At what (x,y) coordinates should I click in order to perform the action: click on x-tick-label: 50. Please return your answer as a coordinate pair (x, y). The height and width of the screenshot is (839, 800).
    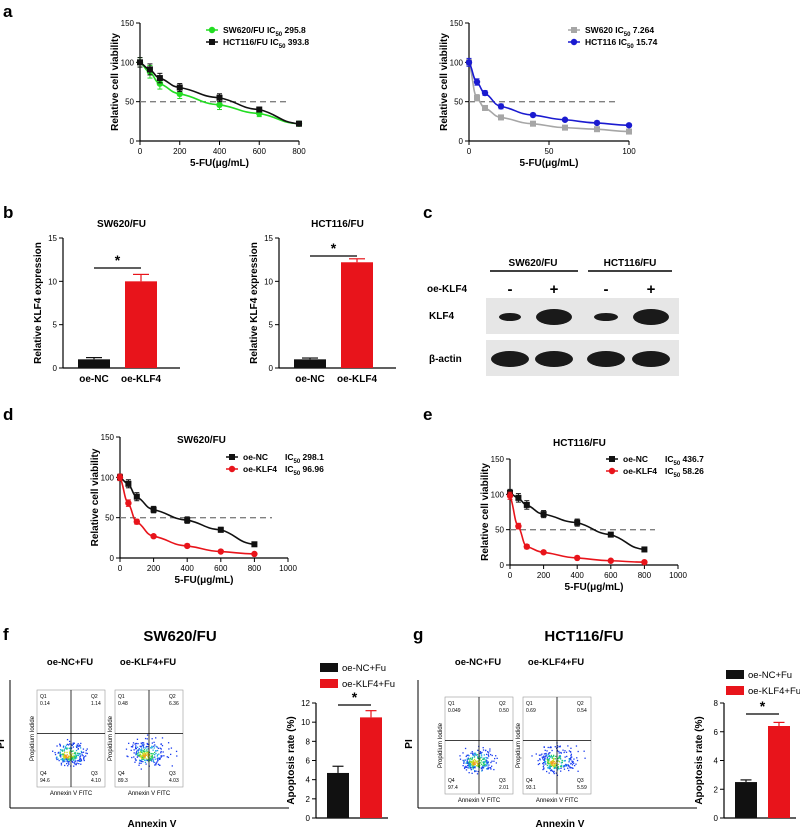
    Looking at the image, I should click on (549, 151).